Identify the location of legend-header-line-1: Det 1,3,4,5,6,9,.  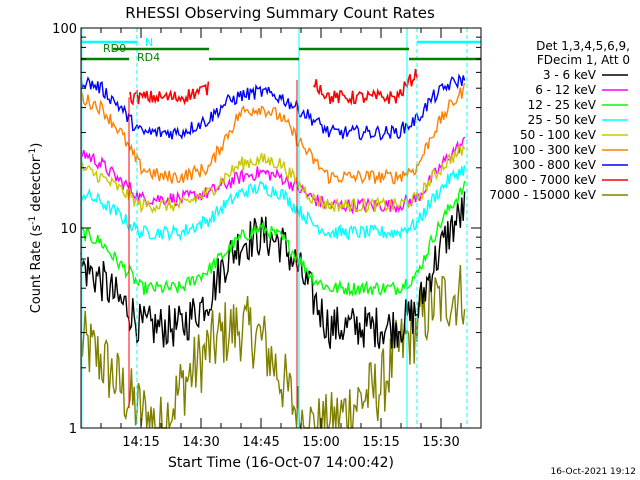
(583, 46).